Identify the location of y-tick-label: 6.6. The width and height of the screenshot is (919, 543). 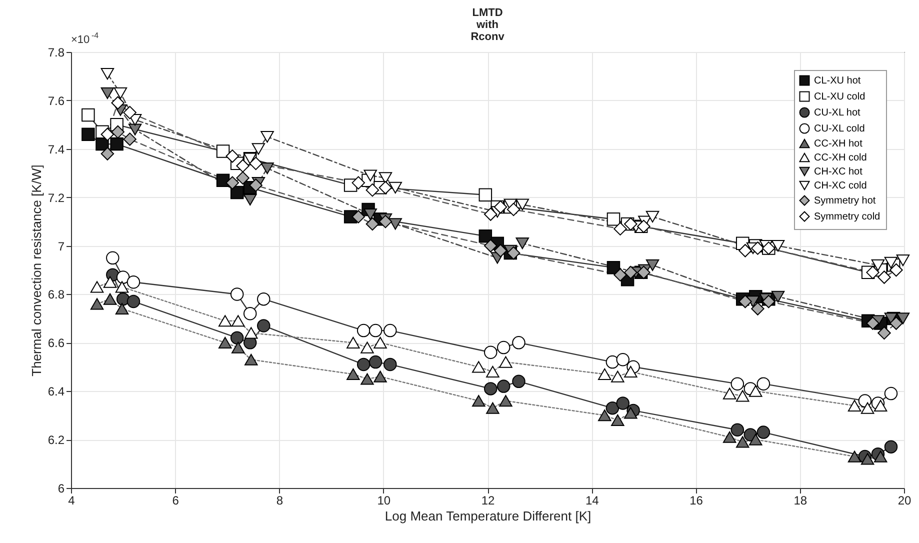
(56, 343).